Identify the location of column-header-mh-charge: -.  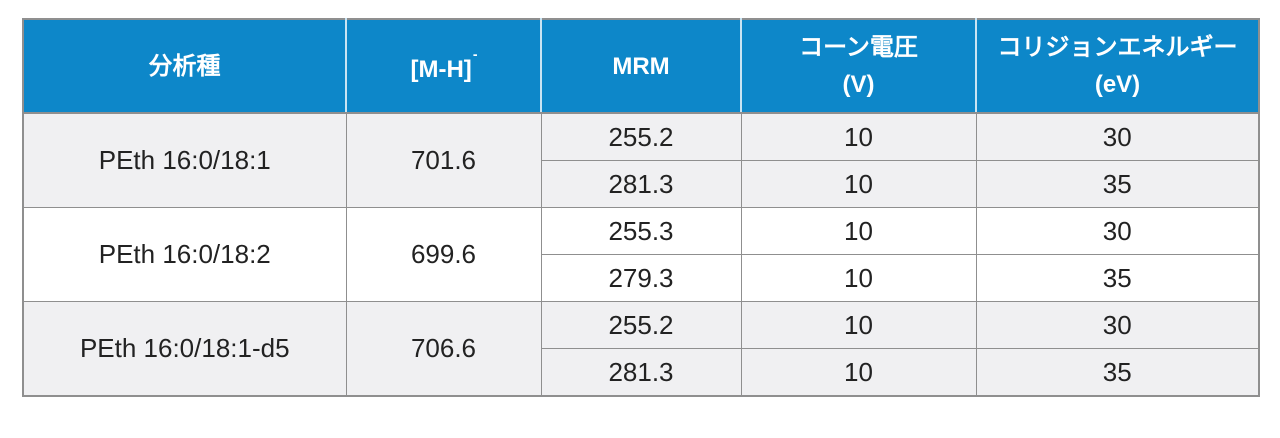
(475, 53).